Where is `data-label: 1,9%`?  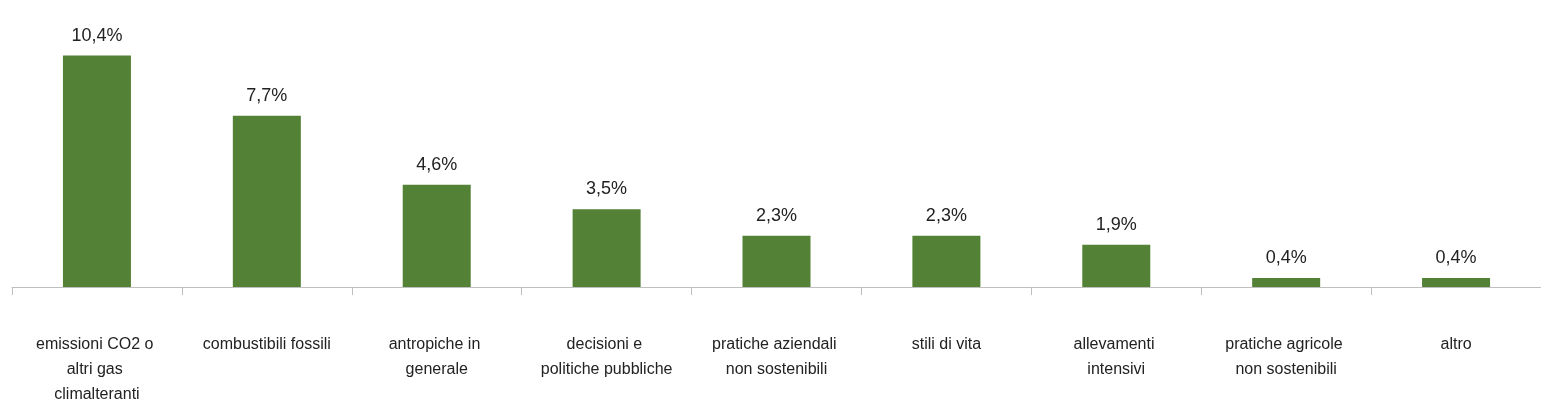
data-label: 1,9% is located at coordinates (1116, 223).